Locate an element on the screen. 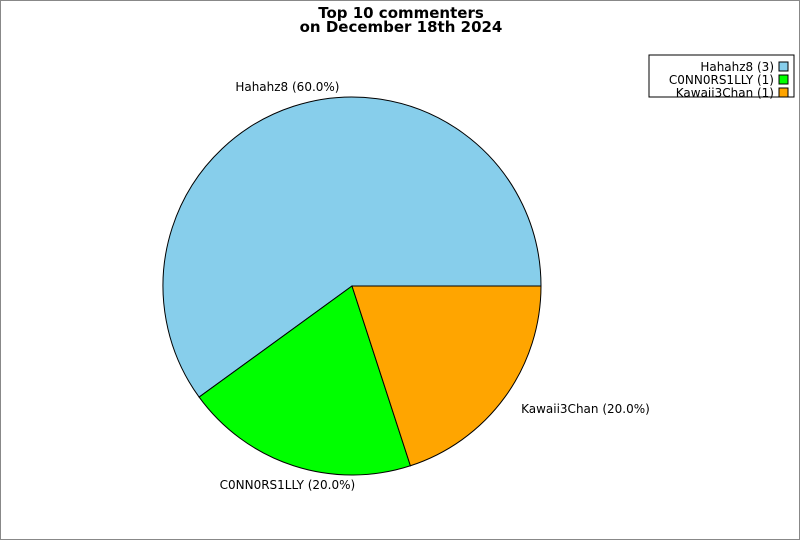 This screenshot has width=800, height=540. slice-label: Kawaii3Chan (20.0%) is located at coordinates (585, 409).